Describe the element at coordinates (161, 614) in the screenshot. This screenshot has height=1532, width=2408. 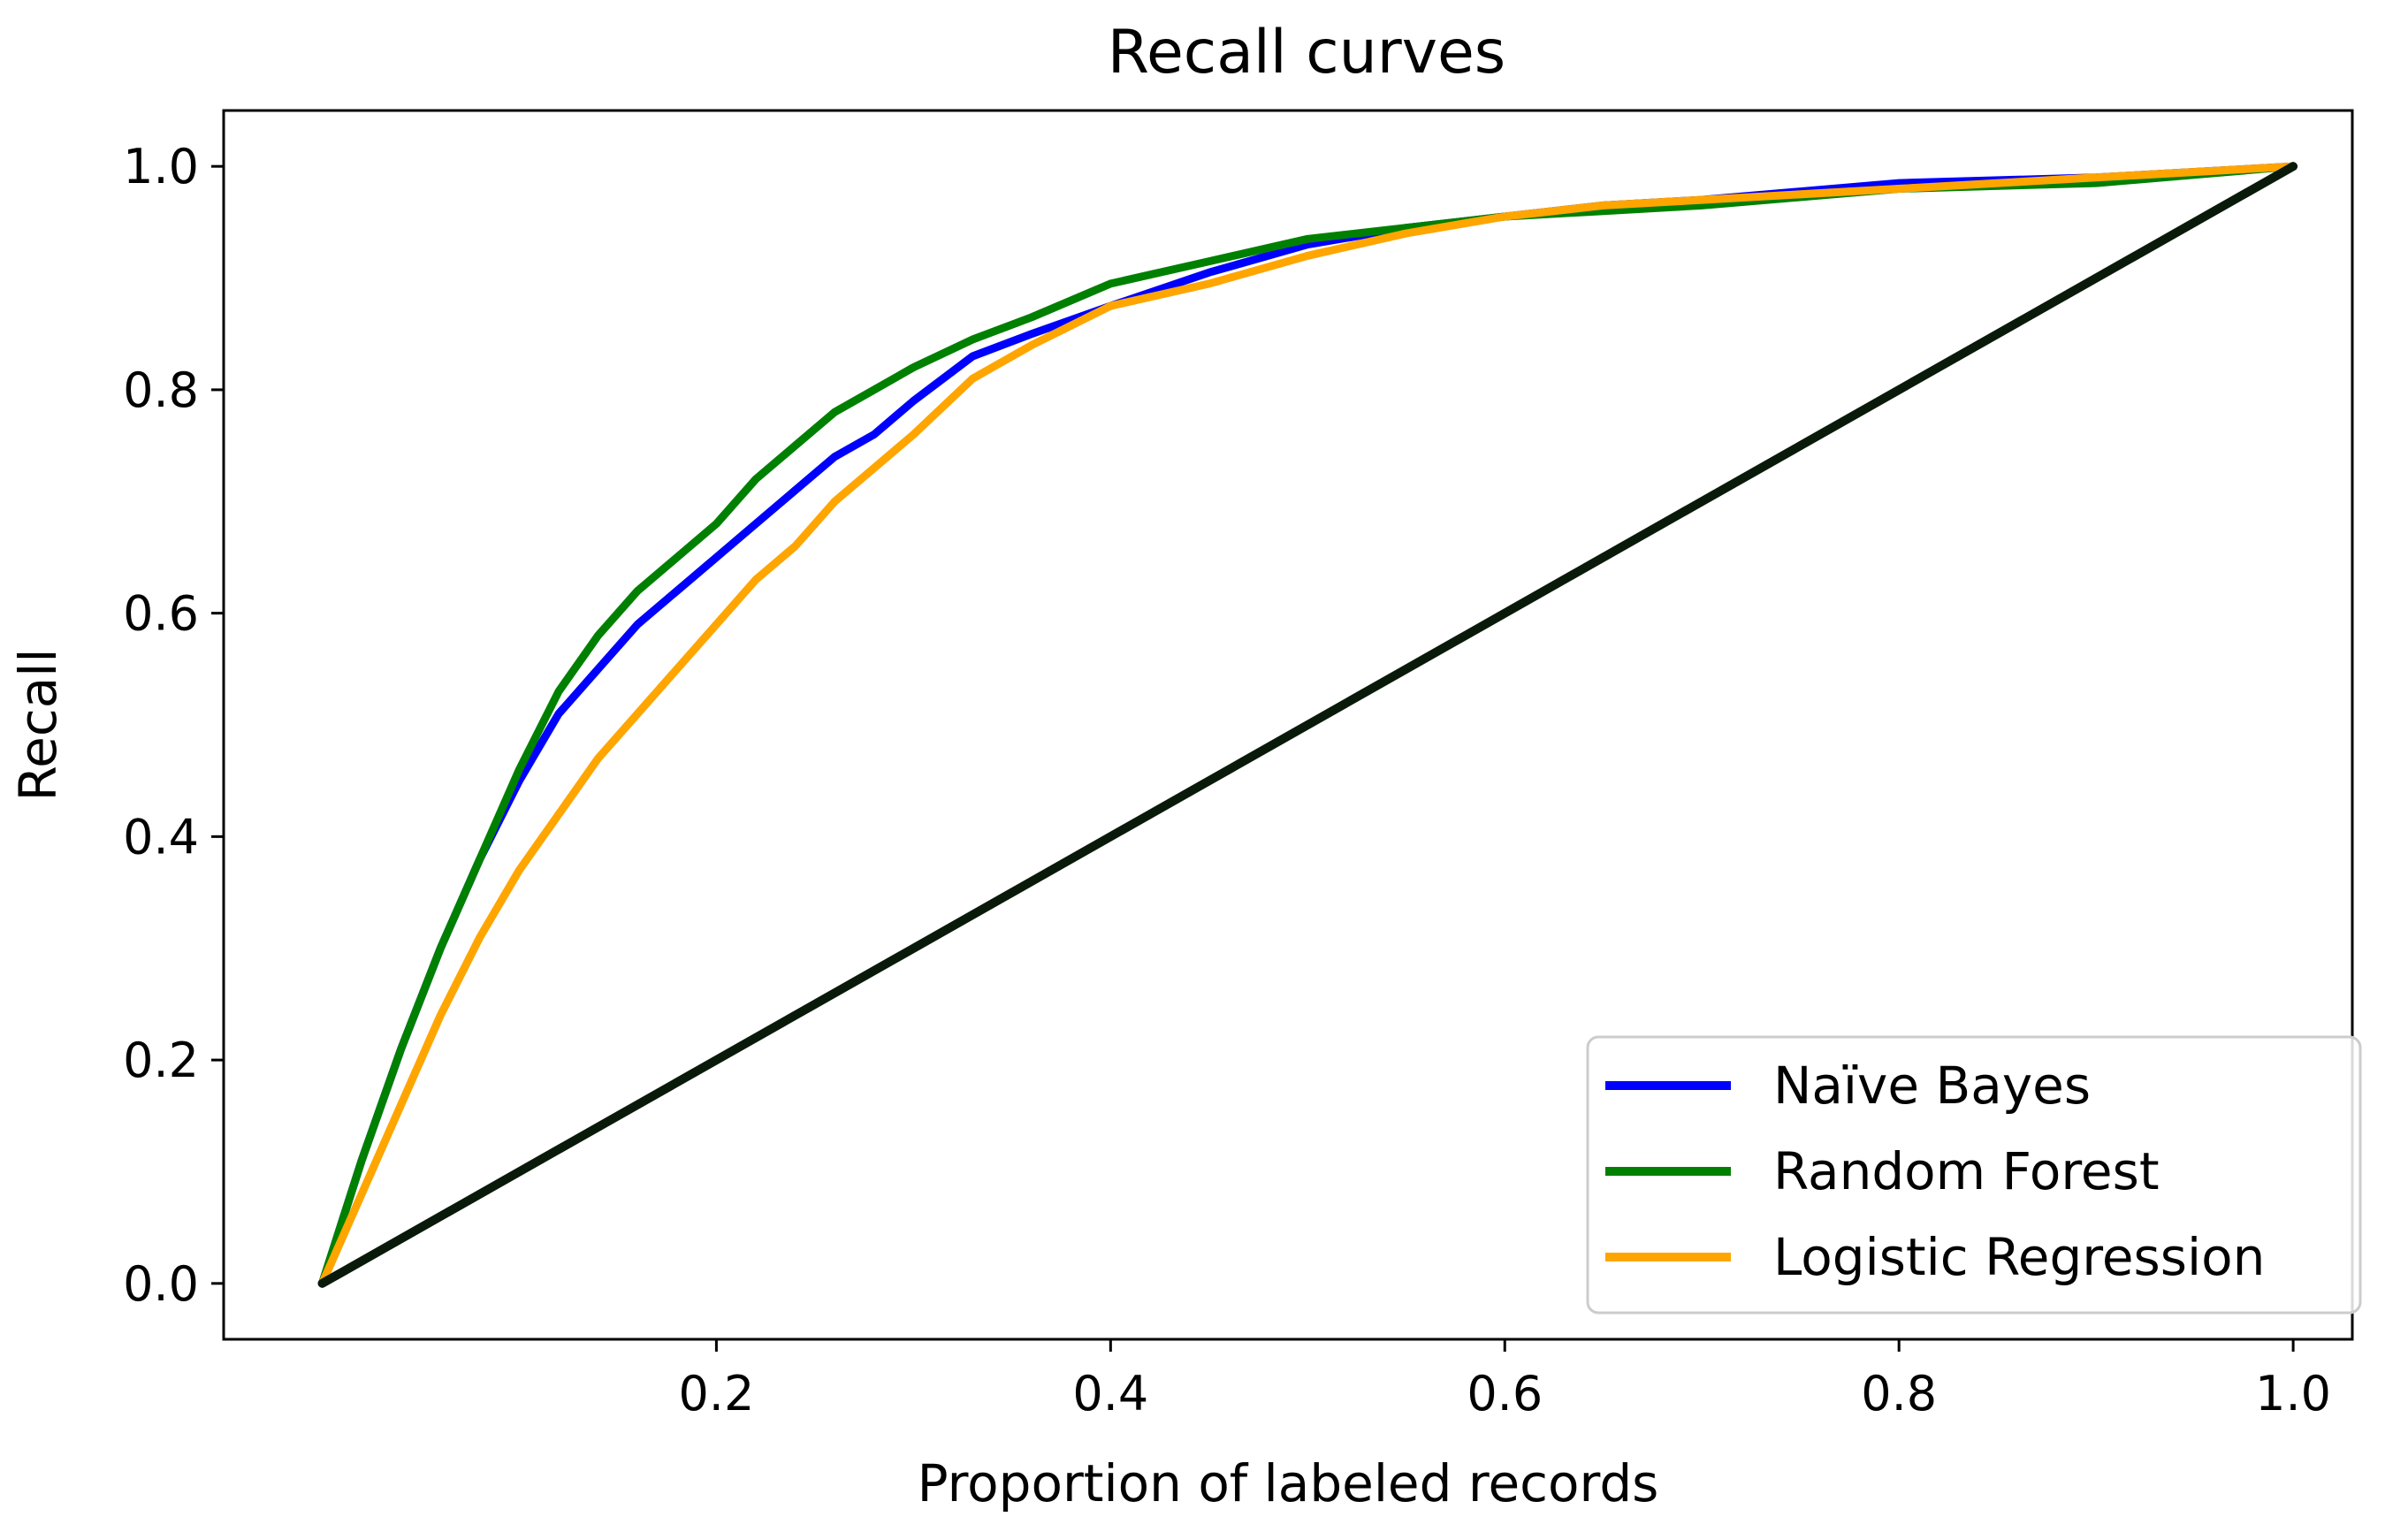
I see `y-tick-label: 0.6` at that location.